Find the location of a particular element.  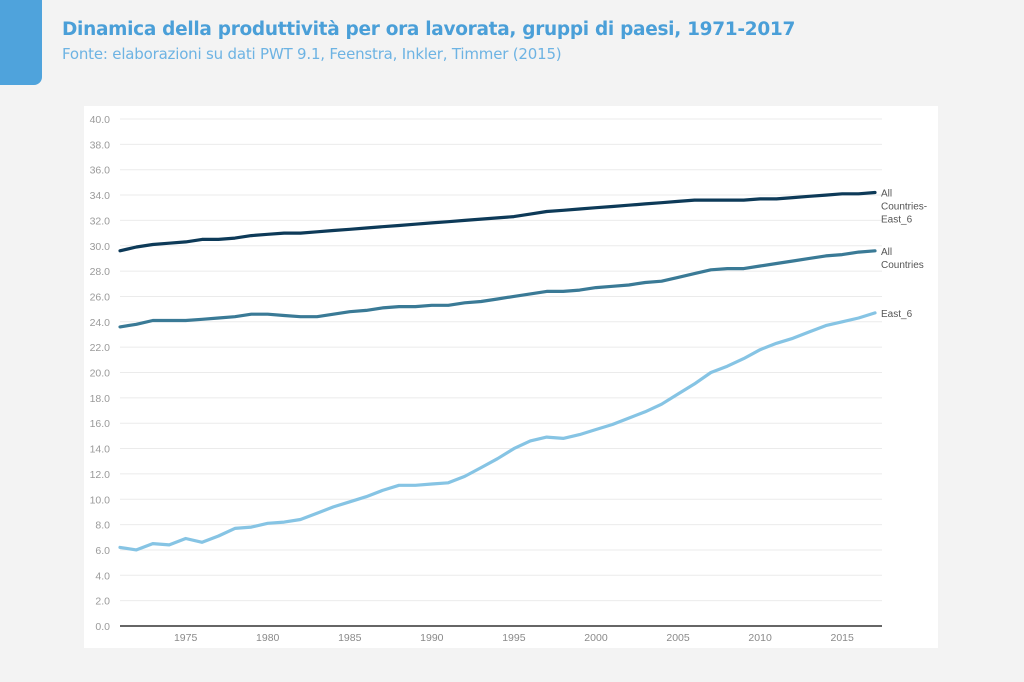

x-tick-label: 1995 is located at coordinates (514, 638).